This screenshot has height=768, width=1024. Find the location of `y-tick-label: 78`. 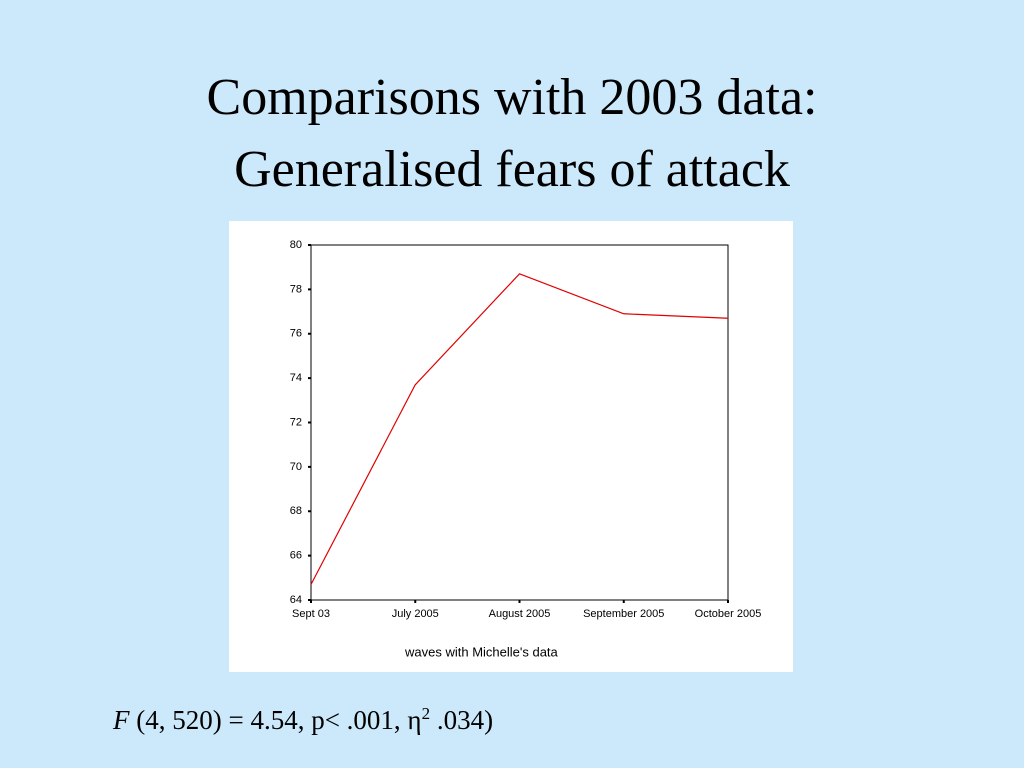

y-tick-label: 78 is located at coordinates (296, 289).